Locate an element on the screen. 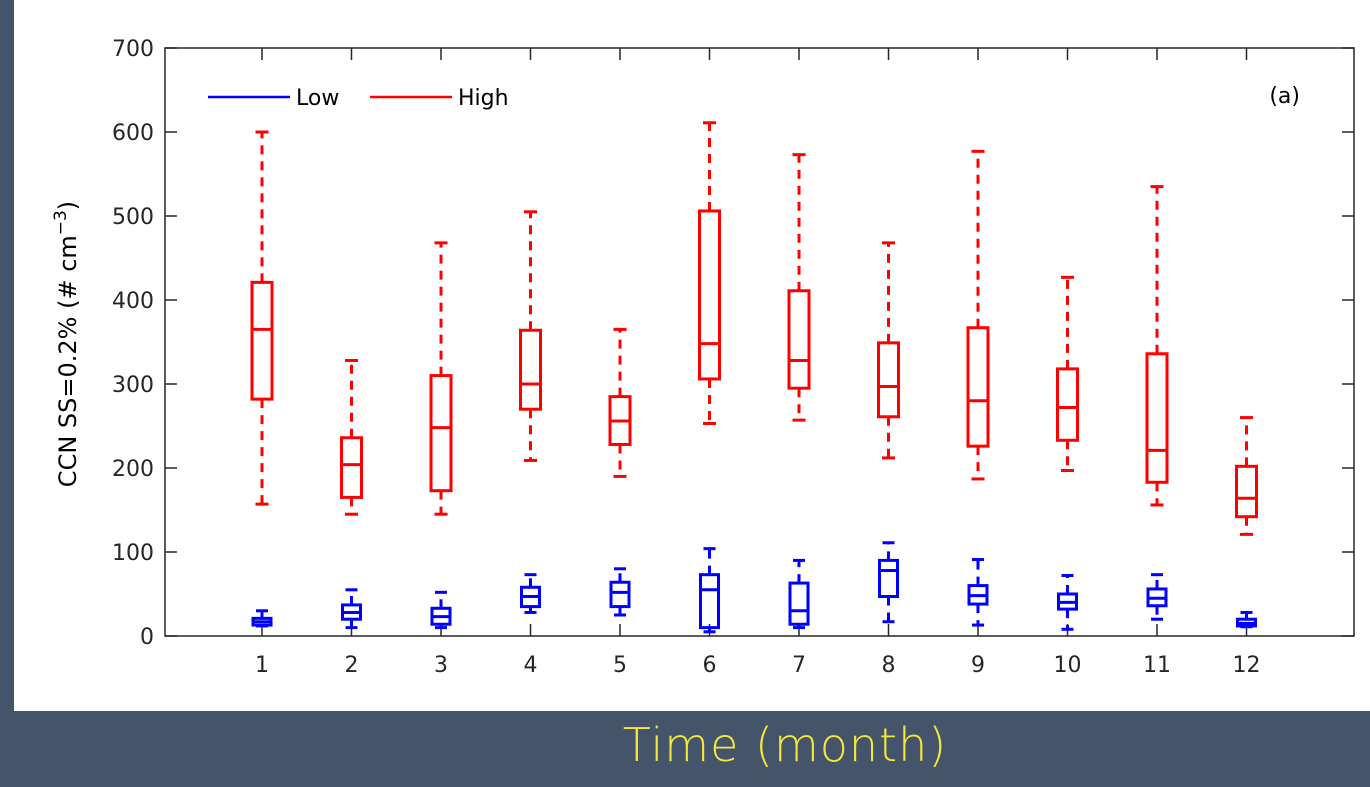 The width and height of the screenshot is (1370, 787). y-axis-label-exponent: −3 is located at coordinates (61, 222).